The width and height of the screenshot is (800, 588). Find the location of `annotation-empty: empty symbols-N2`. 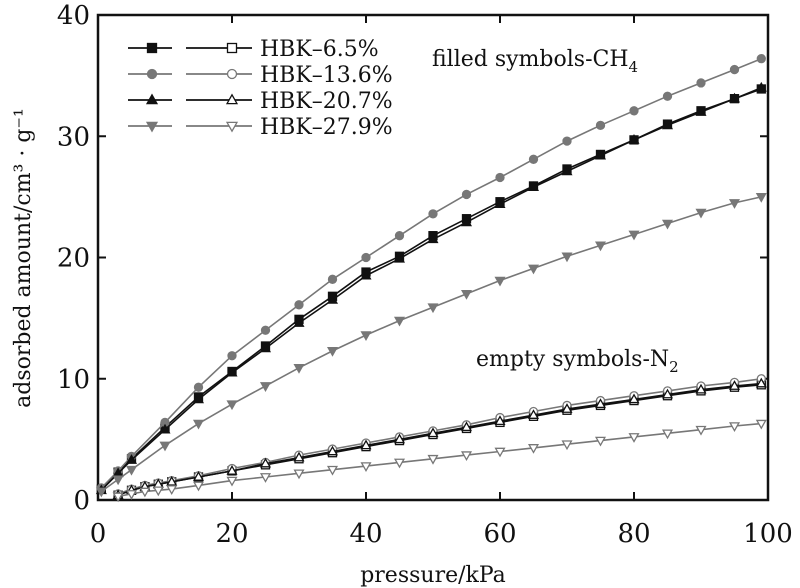

annotation-empty: empty symbols-N2 is located at coordinates (577, 361).